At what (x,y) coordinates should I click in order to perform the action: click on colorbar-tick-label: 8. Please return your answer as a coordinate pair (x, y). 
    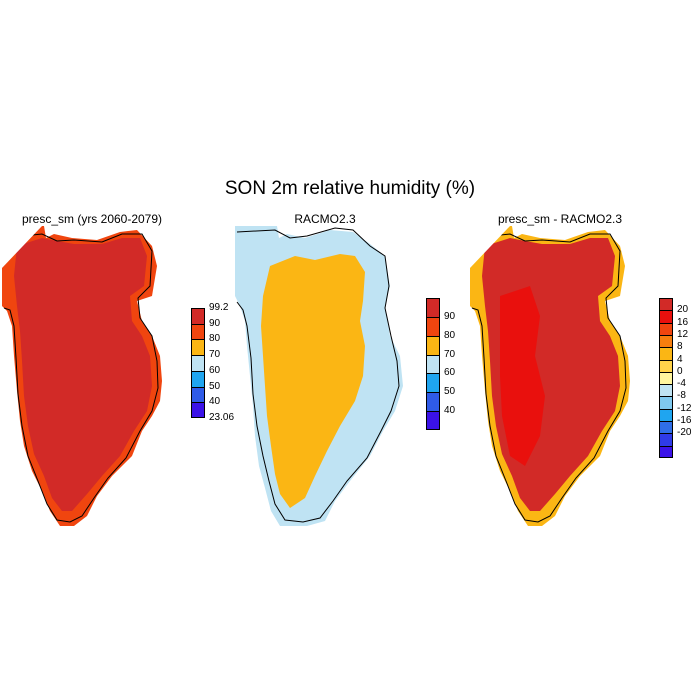
    Looking at the image, I should click on (680, 347).